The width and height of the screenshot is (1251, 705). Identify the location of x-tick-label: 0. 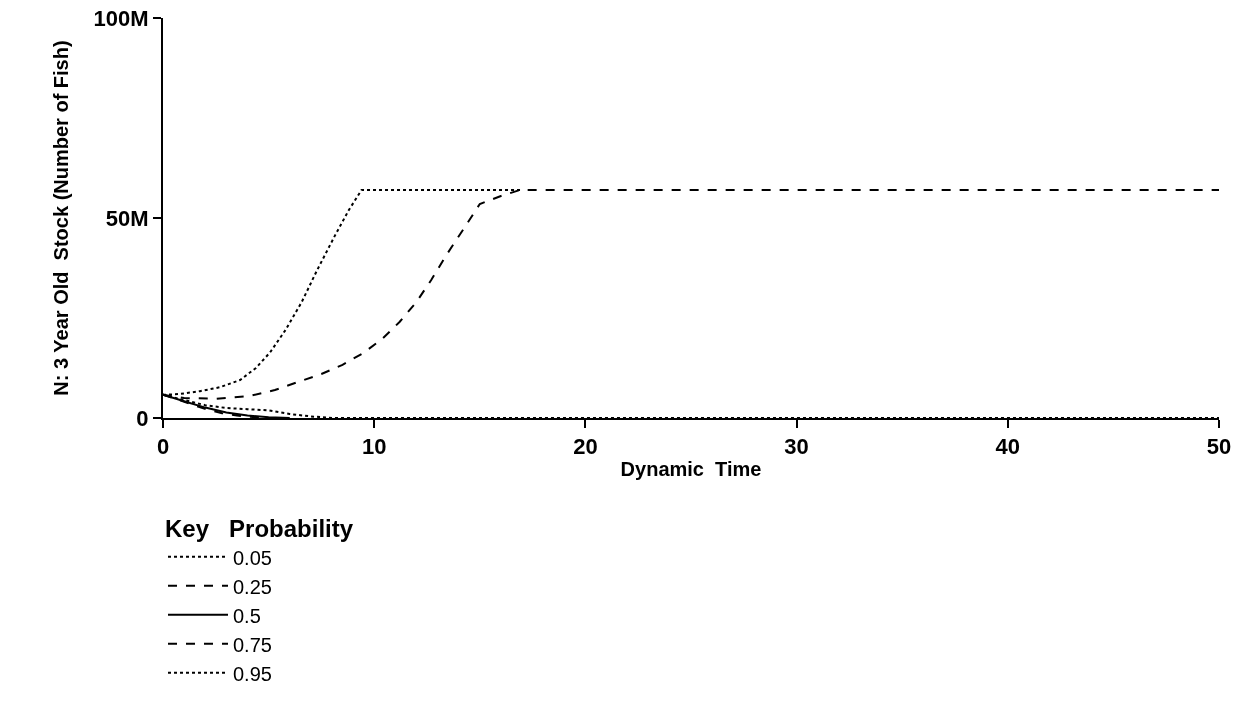
(163, 447).